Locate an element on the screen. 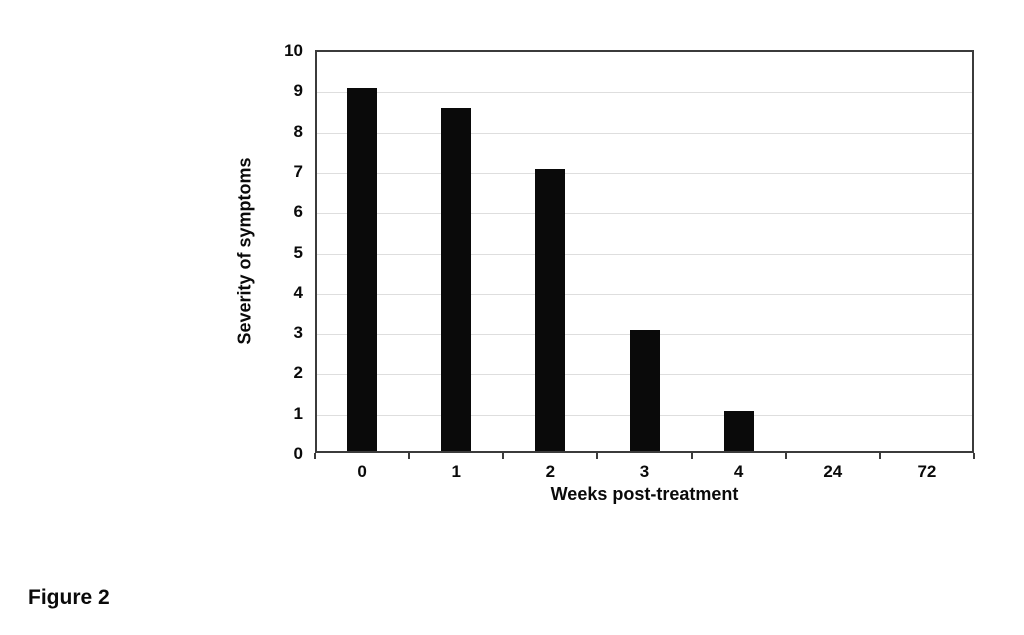 The width and height of the screenshot is (1024, 635). y-tick-label: 7 is located at coordinates (298, 171).